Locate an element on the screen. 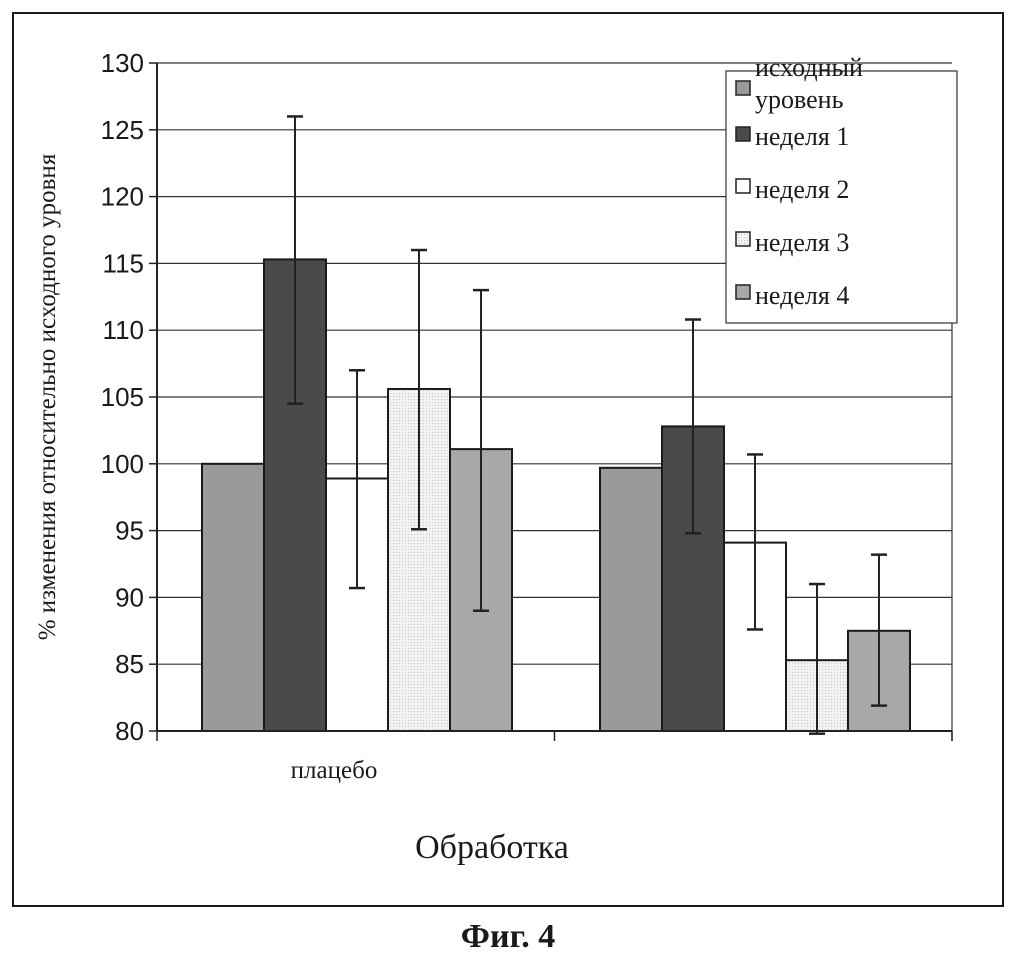 Image resolution: width=1016 pixels, height=964 pixels. legend-label: неделя 4 is located at coordinates (802, 295).